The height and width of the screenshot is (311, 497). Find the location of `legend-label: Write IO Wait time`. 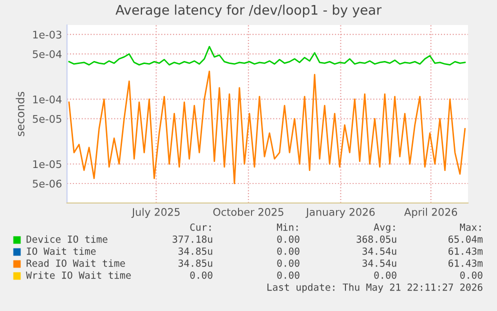

legend-label: Write IO Wait time is located at coordinates (78, 275).